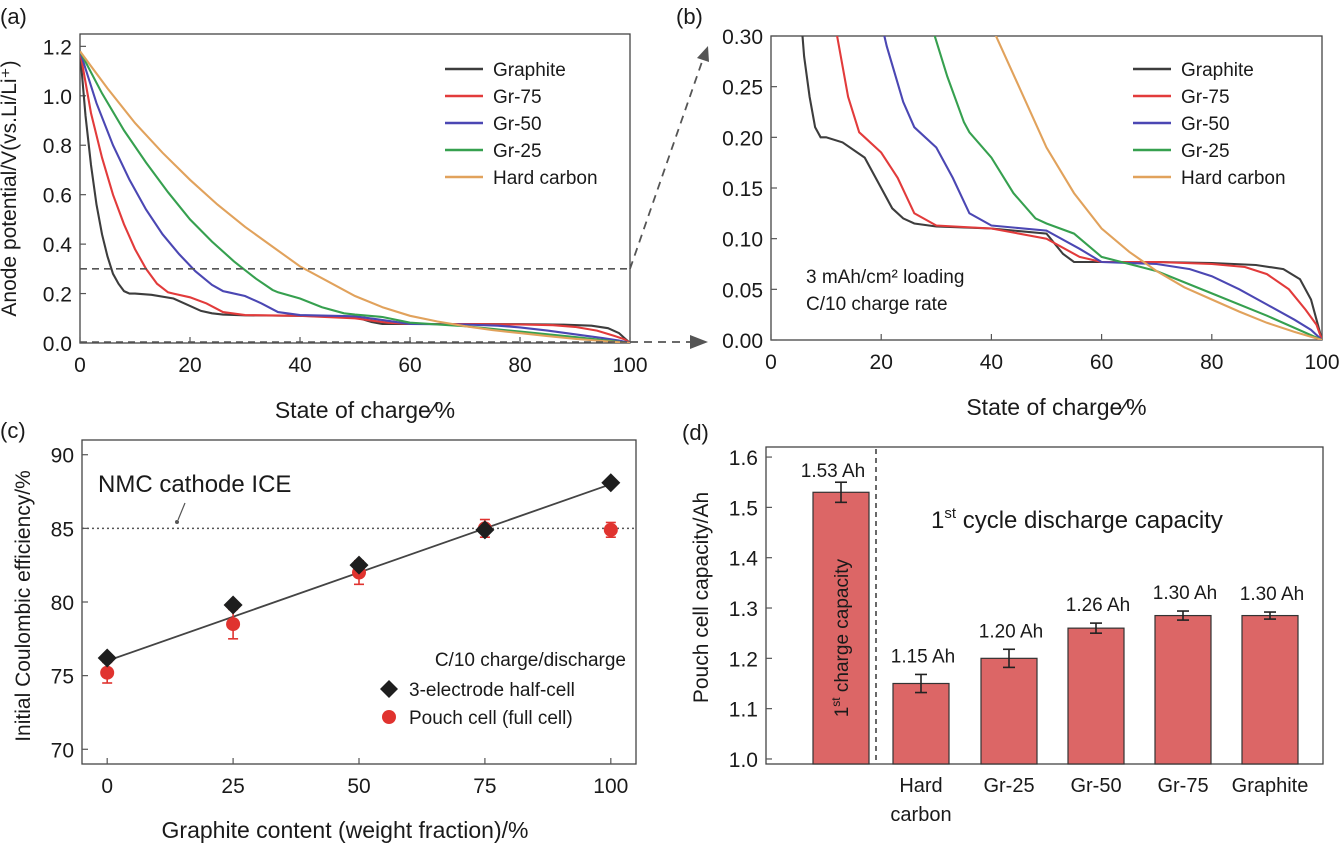 The height and width of the screenshot is (846, 1340). Describe the element at coordinates (62, 529) in the screenshot. I see `y-tick-label: 85` at that location.